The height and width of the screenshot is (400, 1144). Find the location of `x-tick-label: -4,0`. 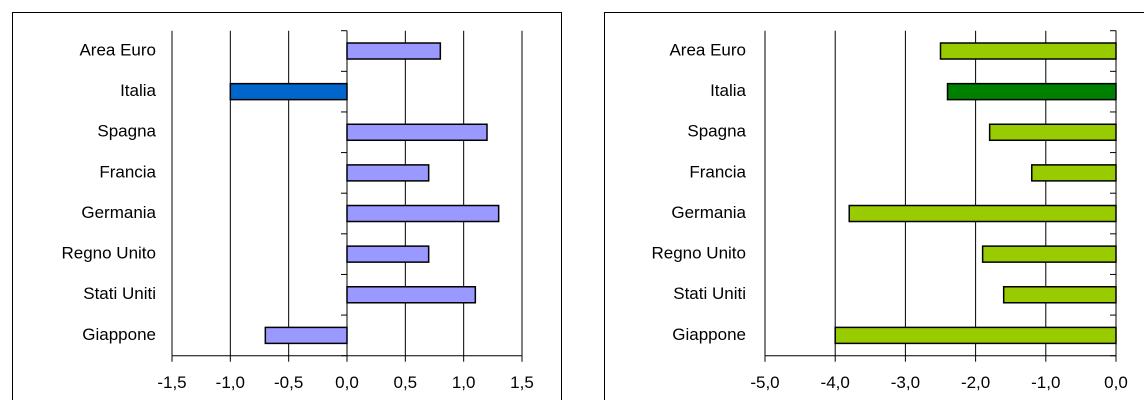

x-tick-label: -4,0 is located at coordinates (835, 382).